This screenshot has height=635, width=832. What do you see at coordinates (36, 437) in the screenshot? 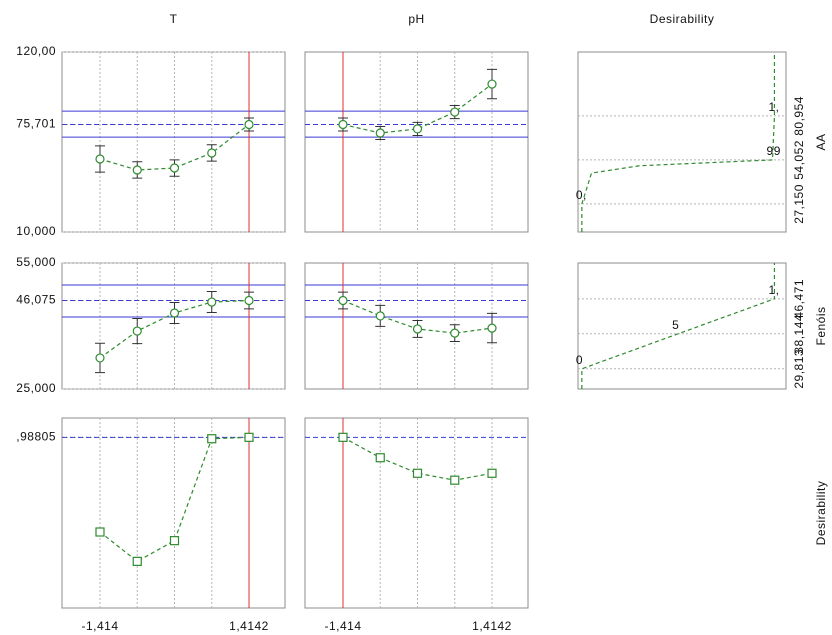
I see `y-tick-label: ,98805` at bounding box center [36, 437].